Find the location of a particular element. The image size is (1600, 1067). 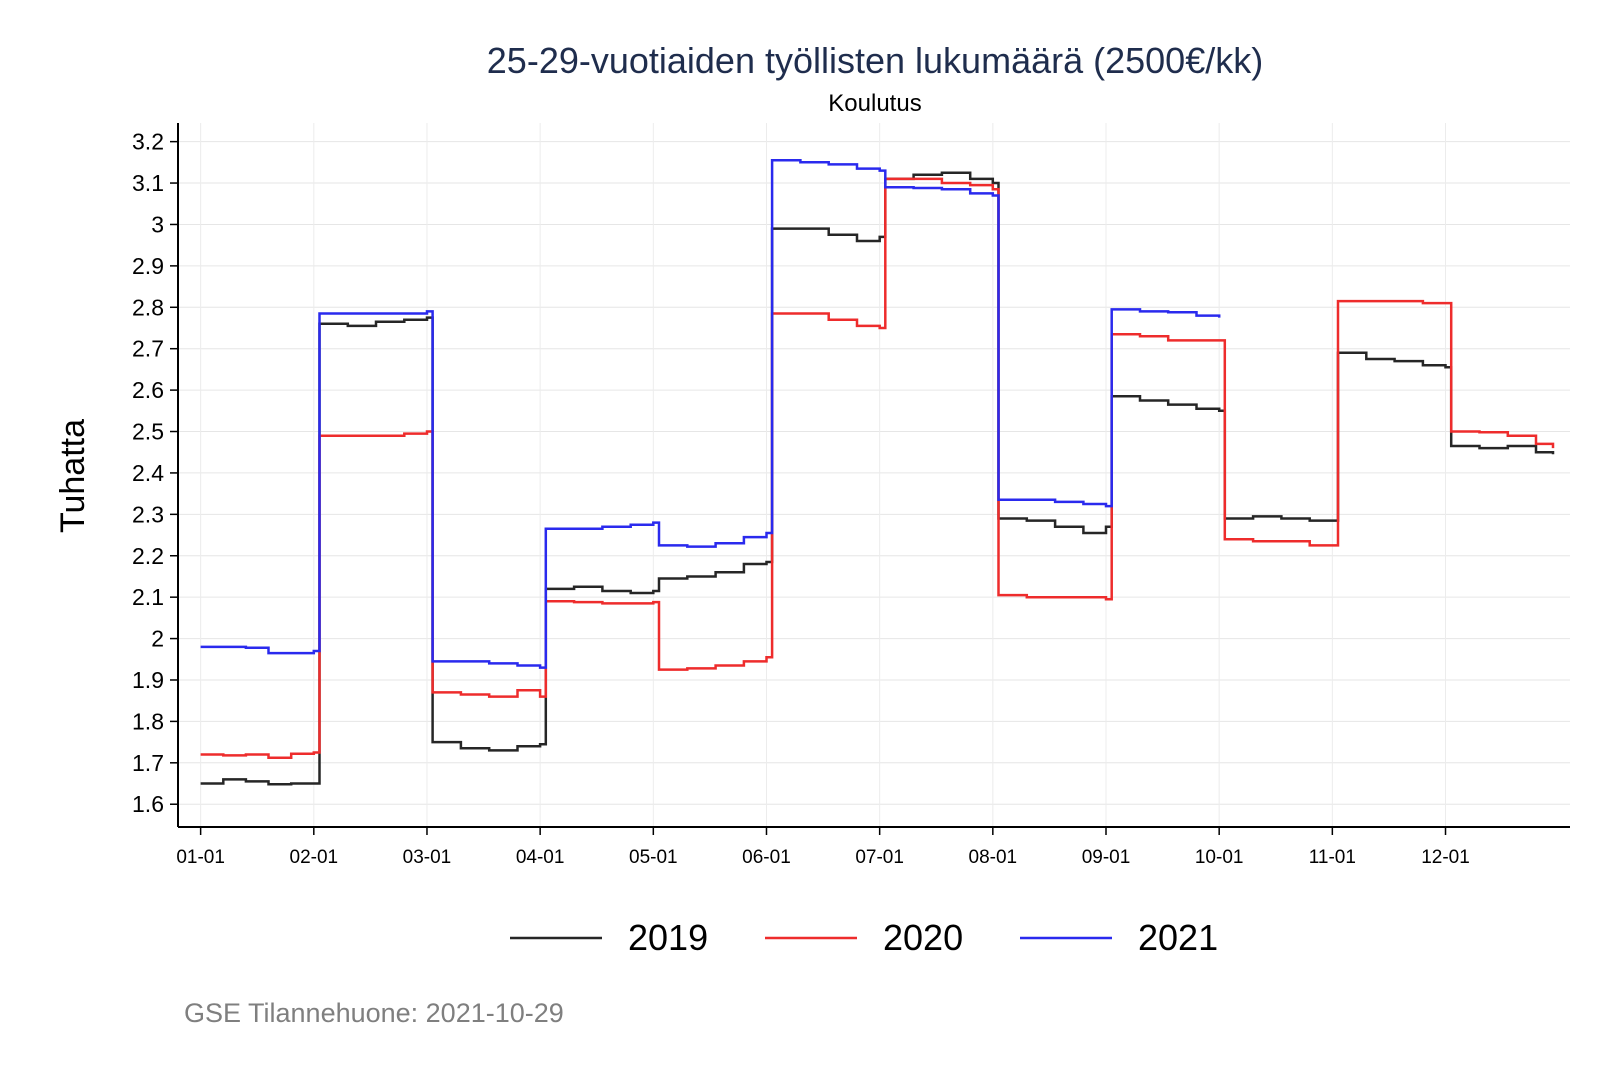

y-tick-label: 2.7 is located at coordinates (148, 349).